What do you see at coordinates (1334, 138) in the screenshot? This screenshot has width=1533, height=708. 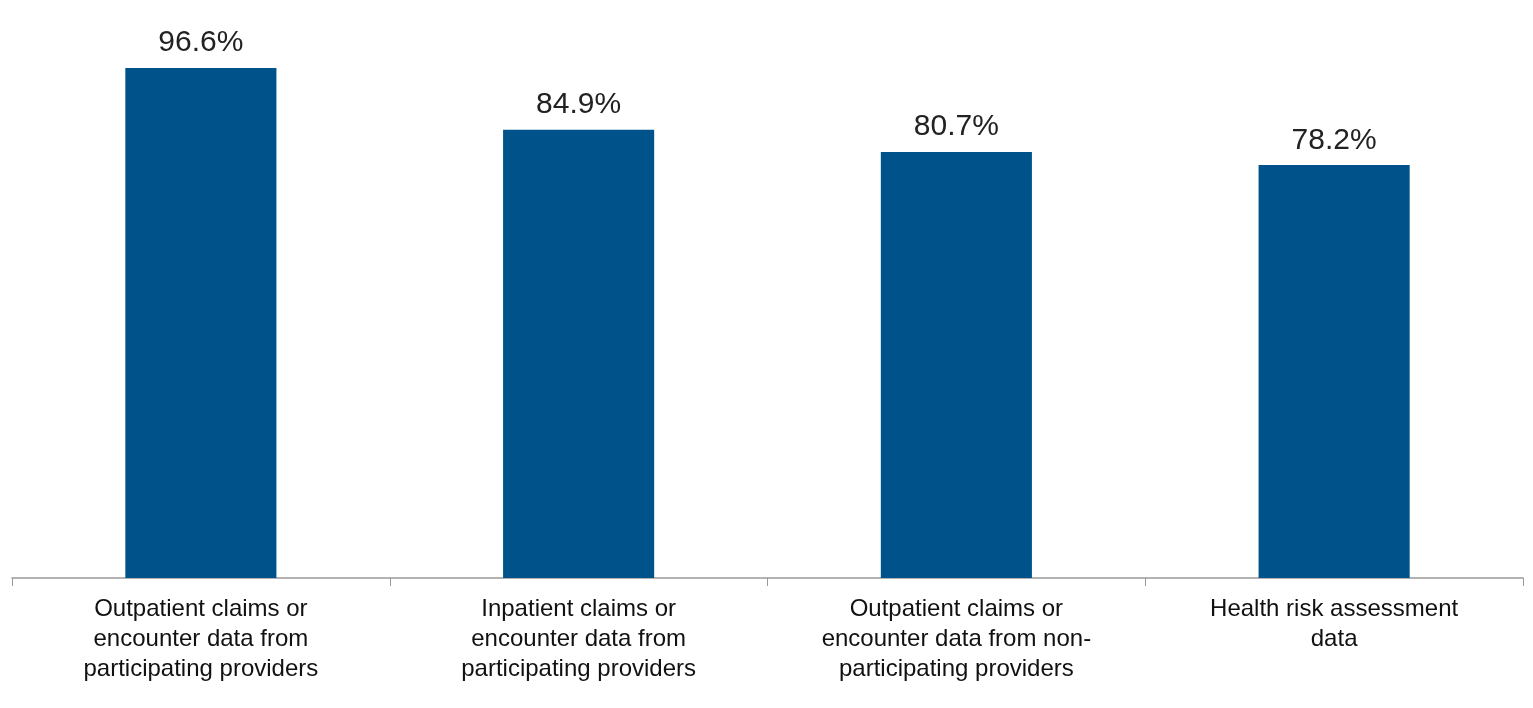 I see `data-label: 78.2%` at bounding box center [1334, 138].